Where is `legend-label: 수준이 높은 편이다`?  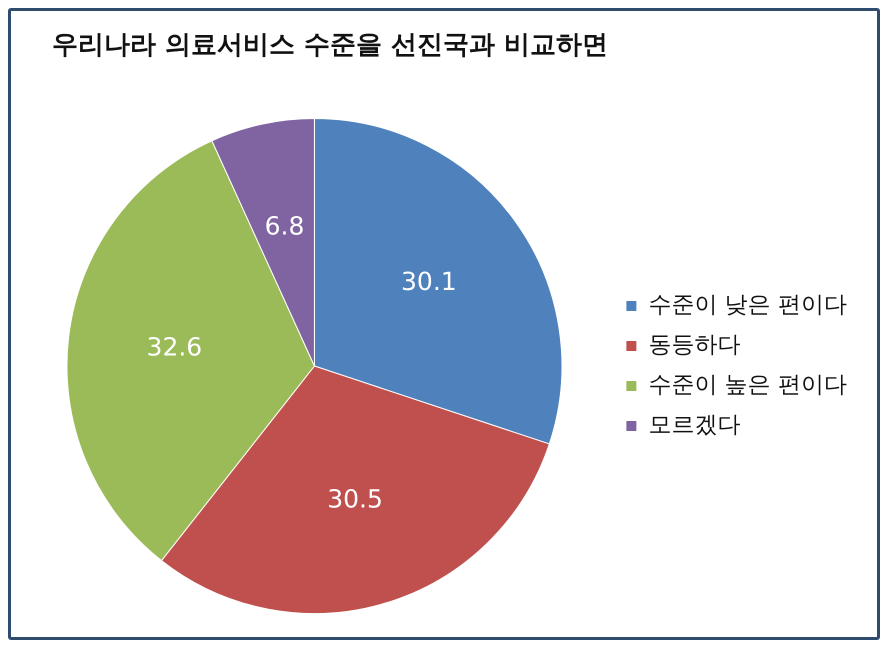
legend-label: 수준이 높은 편이다 is located at coordinates (748, 385).